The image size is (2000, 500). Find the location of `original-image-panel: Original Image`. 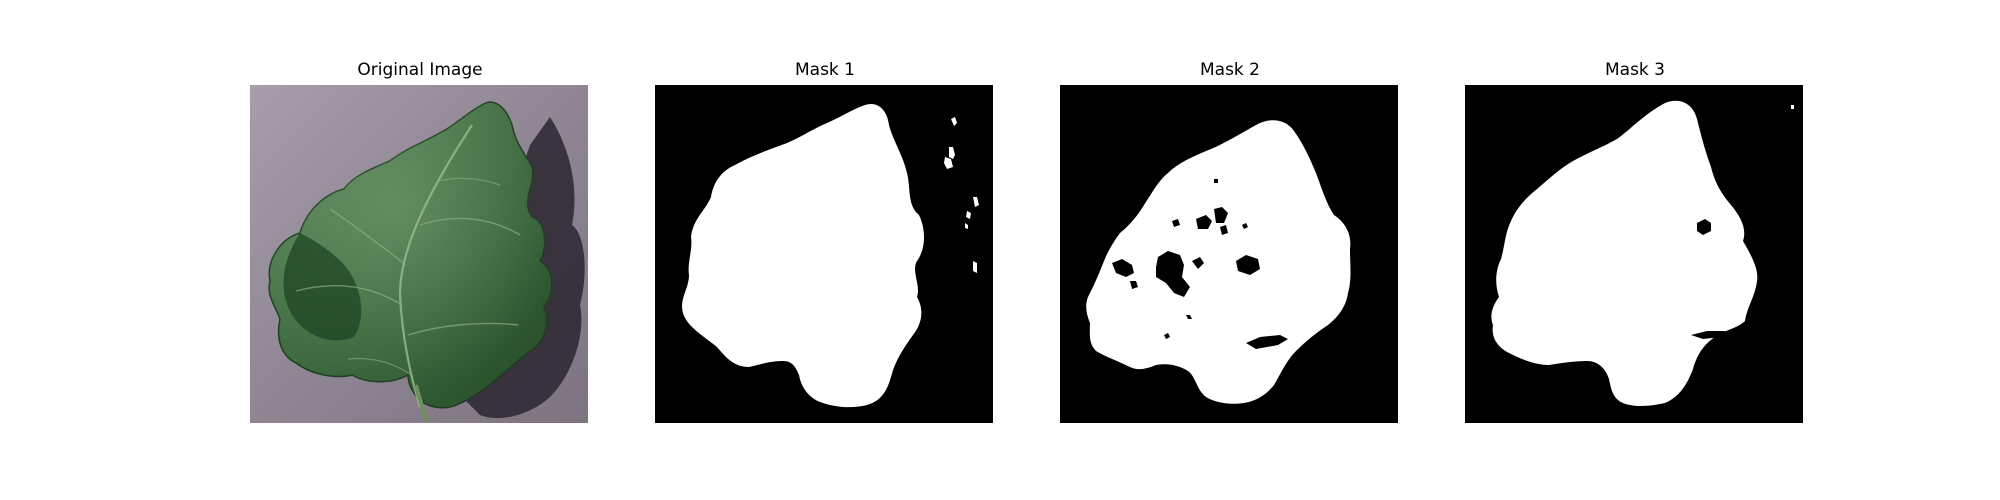

original-image-panel: Original Image is located at coordinates (420, 240).